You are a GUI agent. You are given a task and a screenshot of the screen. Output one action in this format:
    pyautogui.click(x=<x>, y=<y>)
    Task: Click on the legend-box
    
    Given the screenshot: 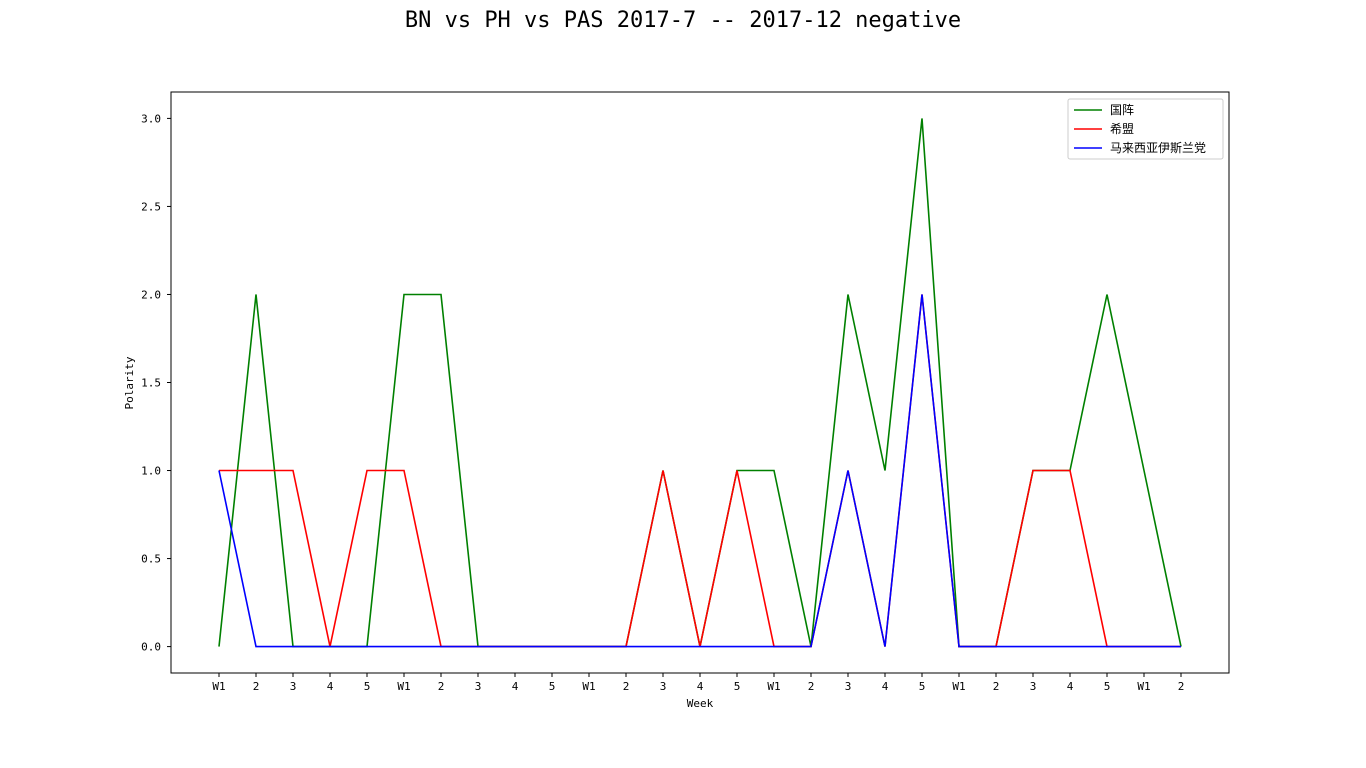 What is the action you would take?
    pyautogui.click(x=1145, y=129)
    